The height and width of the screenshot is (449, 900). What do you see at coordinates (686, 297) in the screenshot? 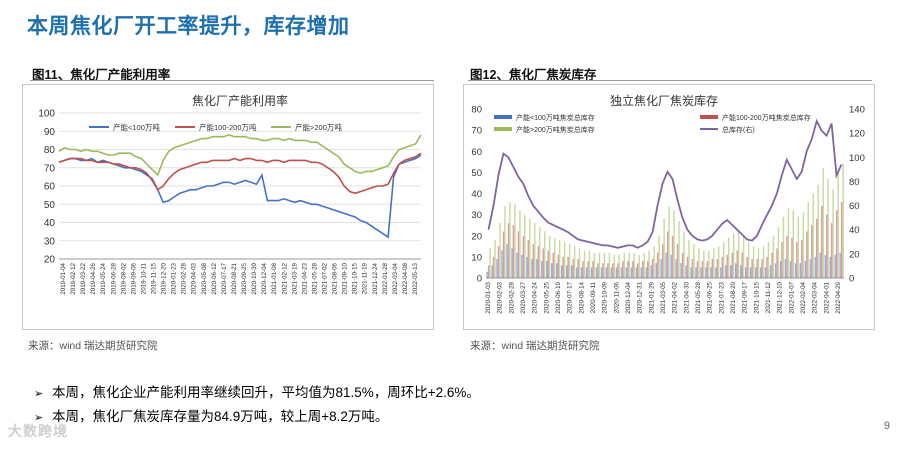
I see `x-tick-label: 2021-04-30` at bounding box center [686, 297].